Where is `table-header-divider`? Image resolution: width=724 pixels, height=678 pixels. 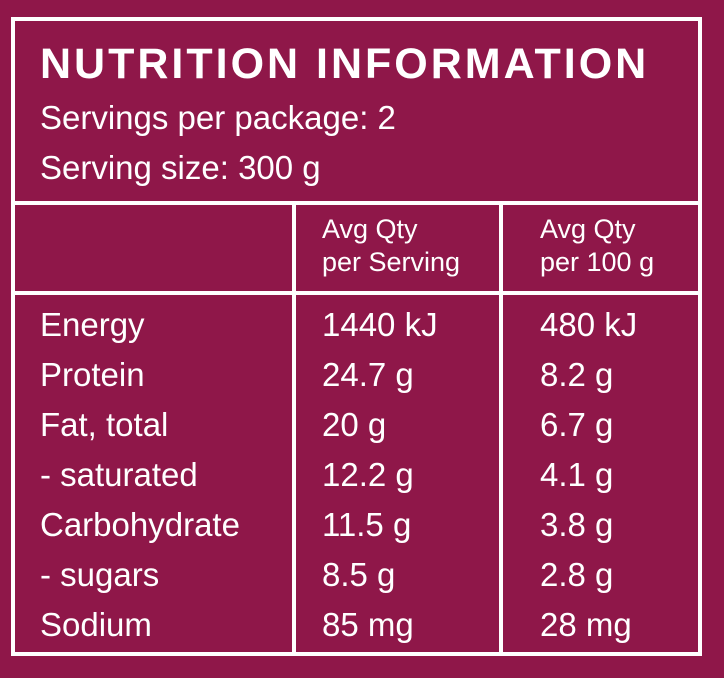 table-header-divider is located at coordinates (356, 293).